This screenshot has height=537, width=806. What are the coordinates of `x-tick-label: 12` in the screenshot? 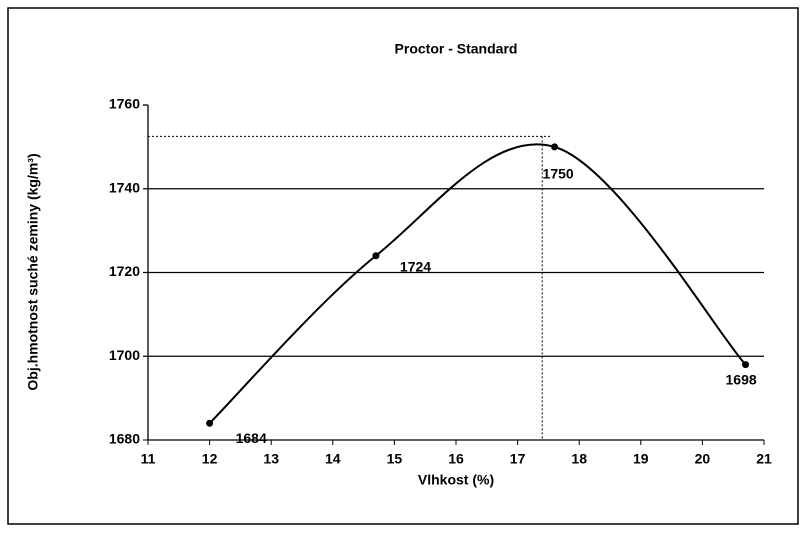 It's located at (210, 459).